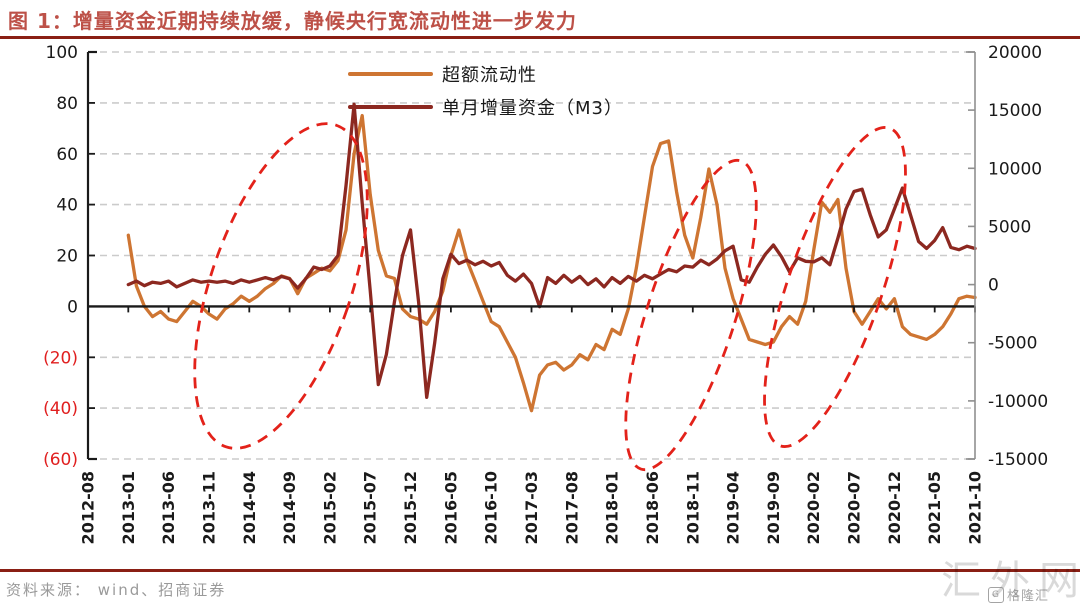 Image resolution: width=1080 pixels, height=604 pixels. What do you see at coordinates (390, 107) in the screenshot?
I see `legend-line-swatch-darkred` at bounding box center [390, 107].